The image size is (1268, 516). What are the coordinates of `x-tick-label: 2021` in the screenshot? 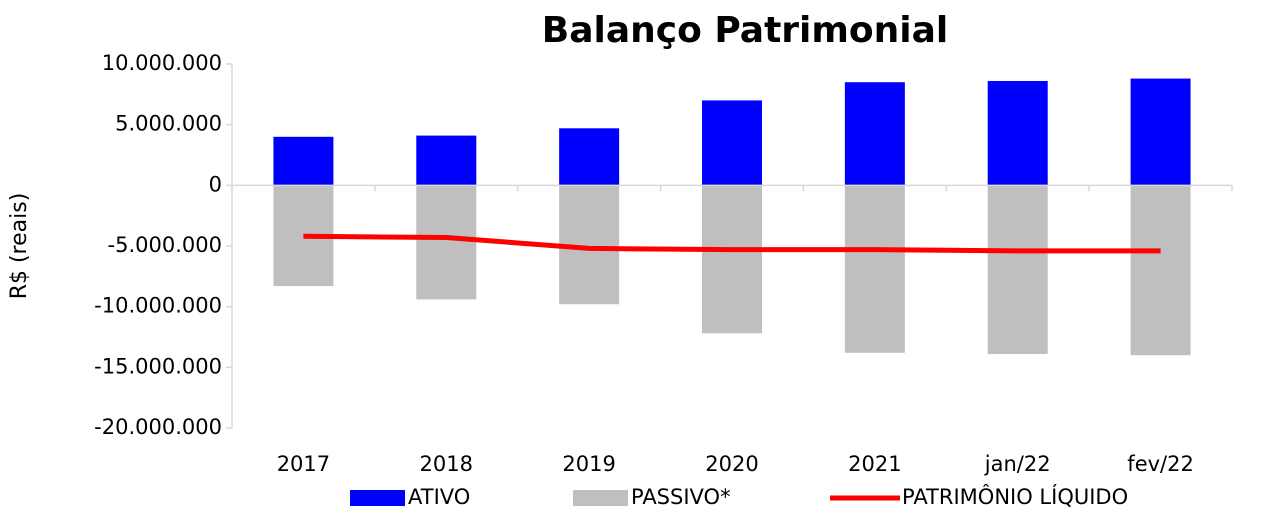 It's located at (874, 464).